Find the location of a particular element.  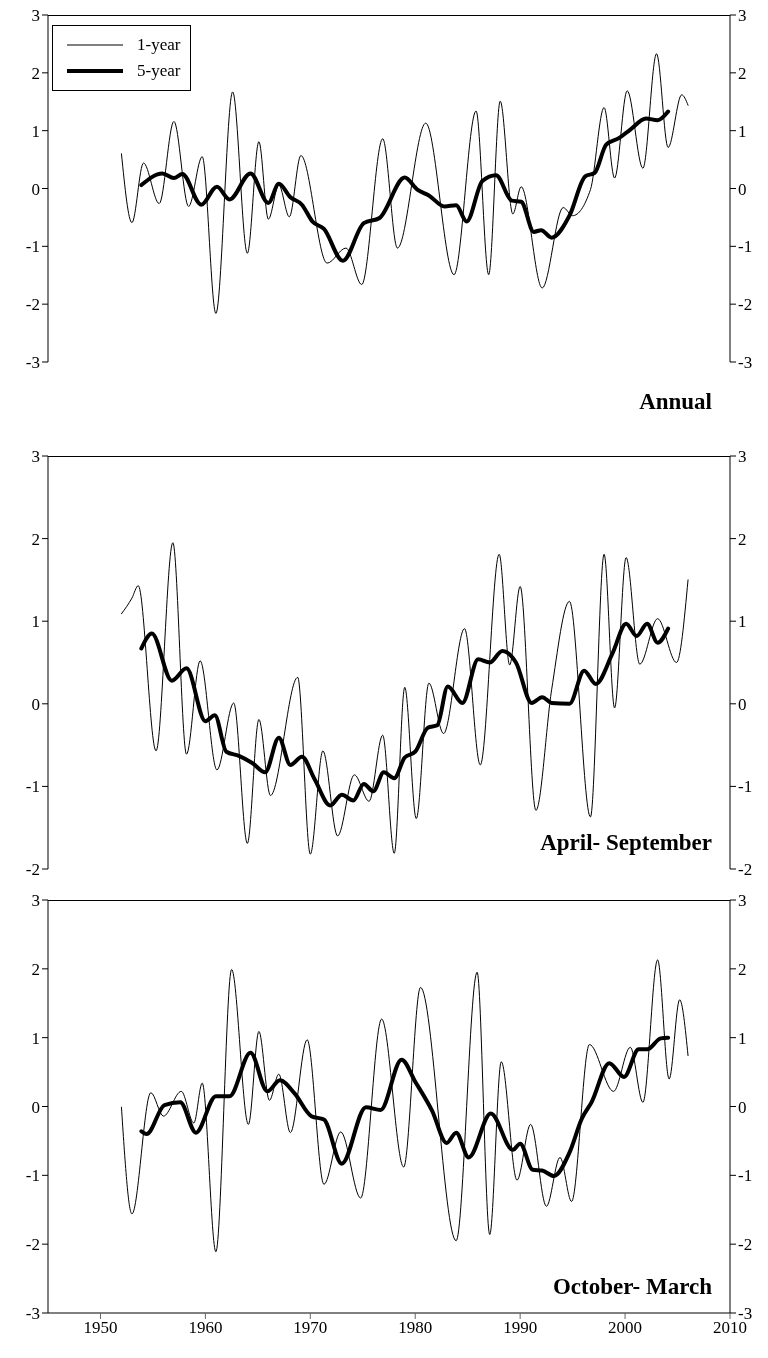

text: Annual is located at coordinates (675, 402).